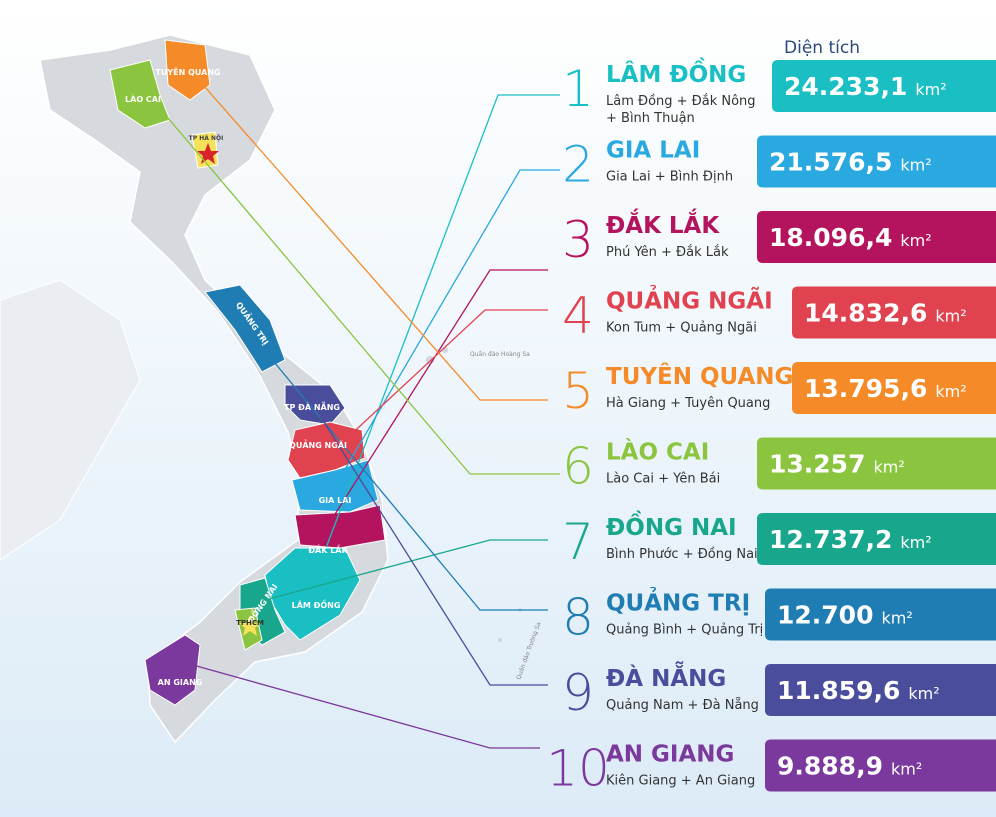 This screenshot has height=817, width=996. Describe the element at coordinates (578, 316) in the screenshot. I see `rank: 4` at that location.